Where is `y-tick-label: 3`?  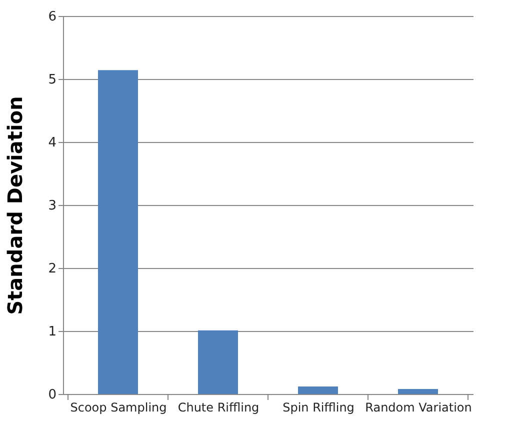
y-tick-label: 3 is located at coordinates (52, 206).